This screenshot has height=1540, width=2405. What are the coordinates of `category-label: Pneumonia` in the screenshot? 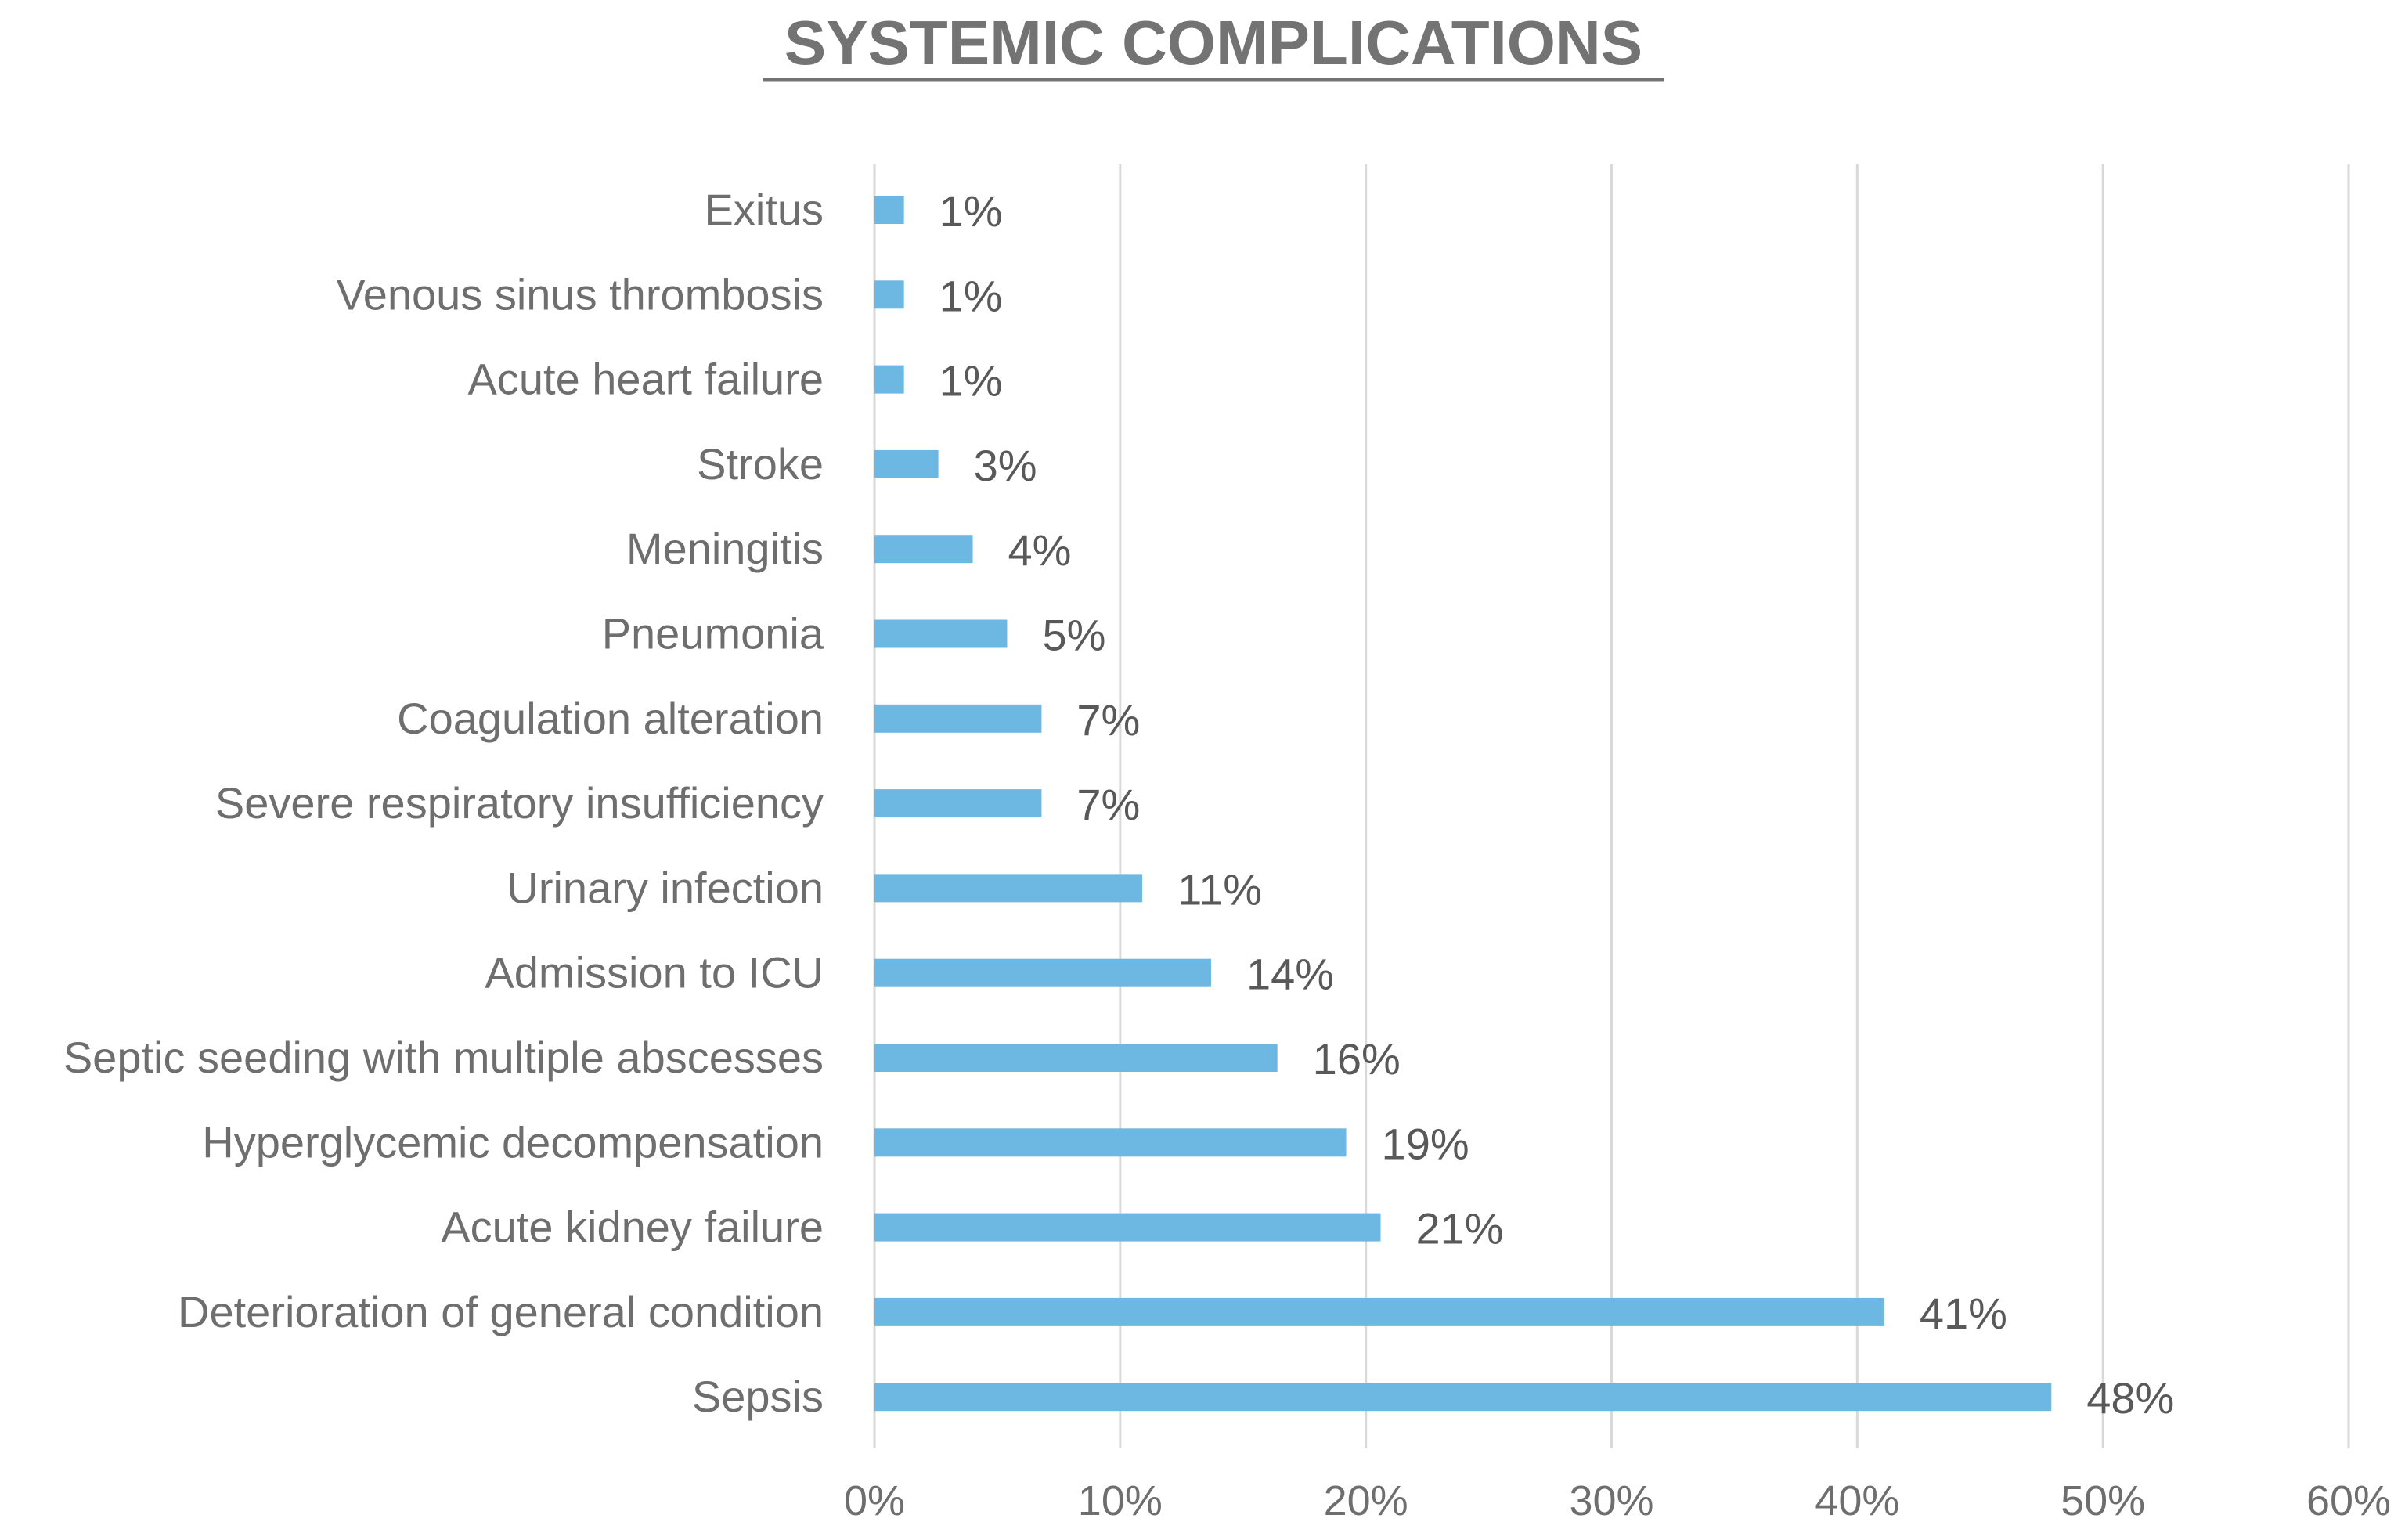 It's located at (713, 634).